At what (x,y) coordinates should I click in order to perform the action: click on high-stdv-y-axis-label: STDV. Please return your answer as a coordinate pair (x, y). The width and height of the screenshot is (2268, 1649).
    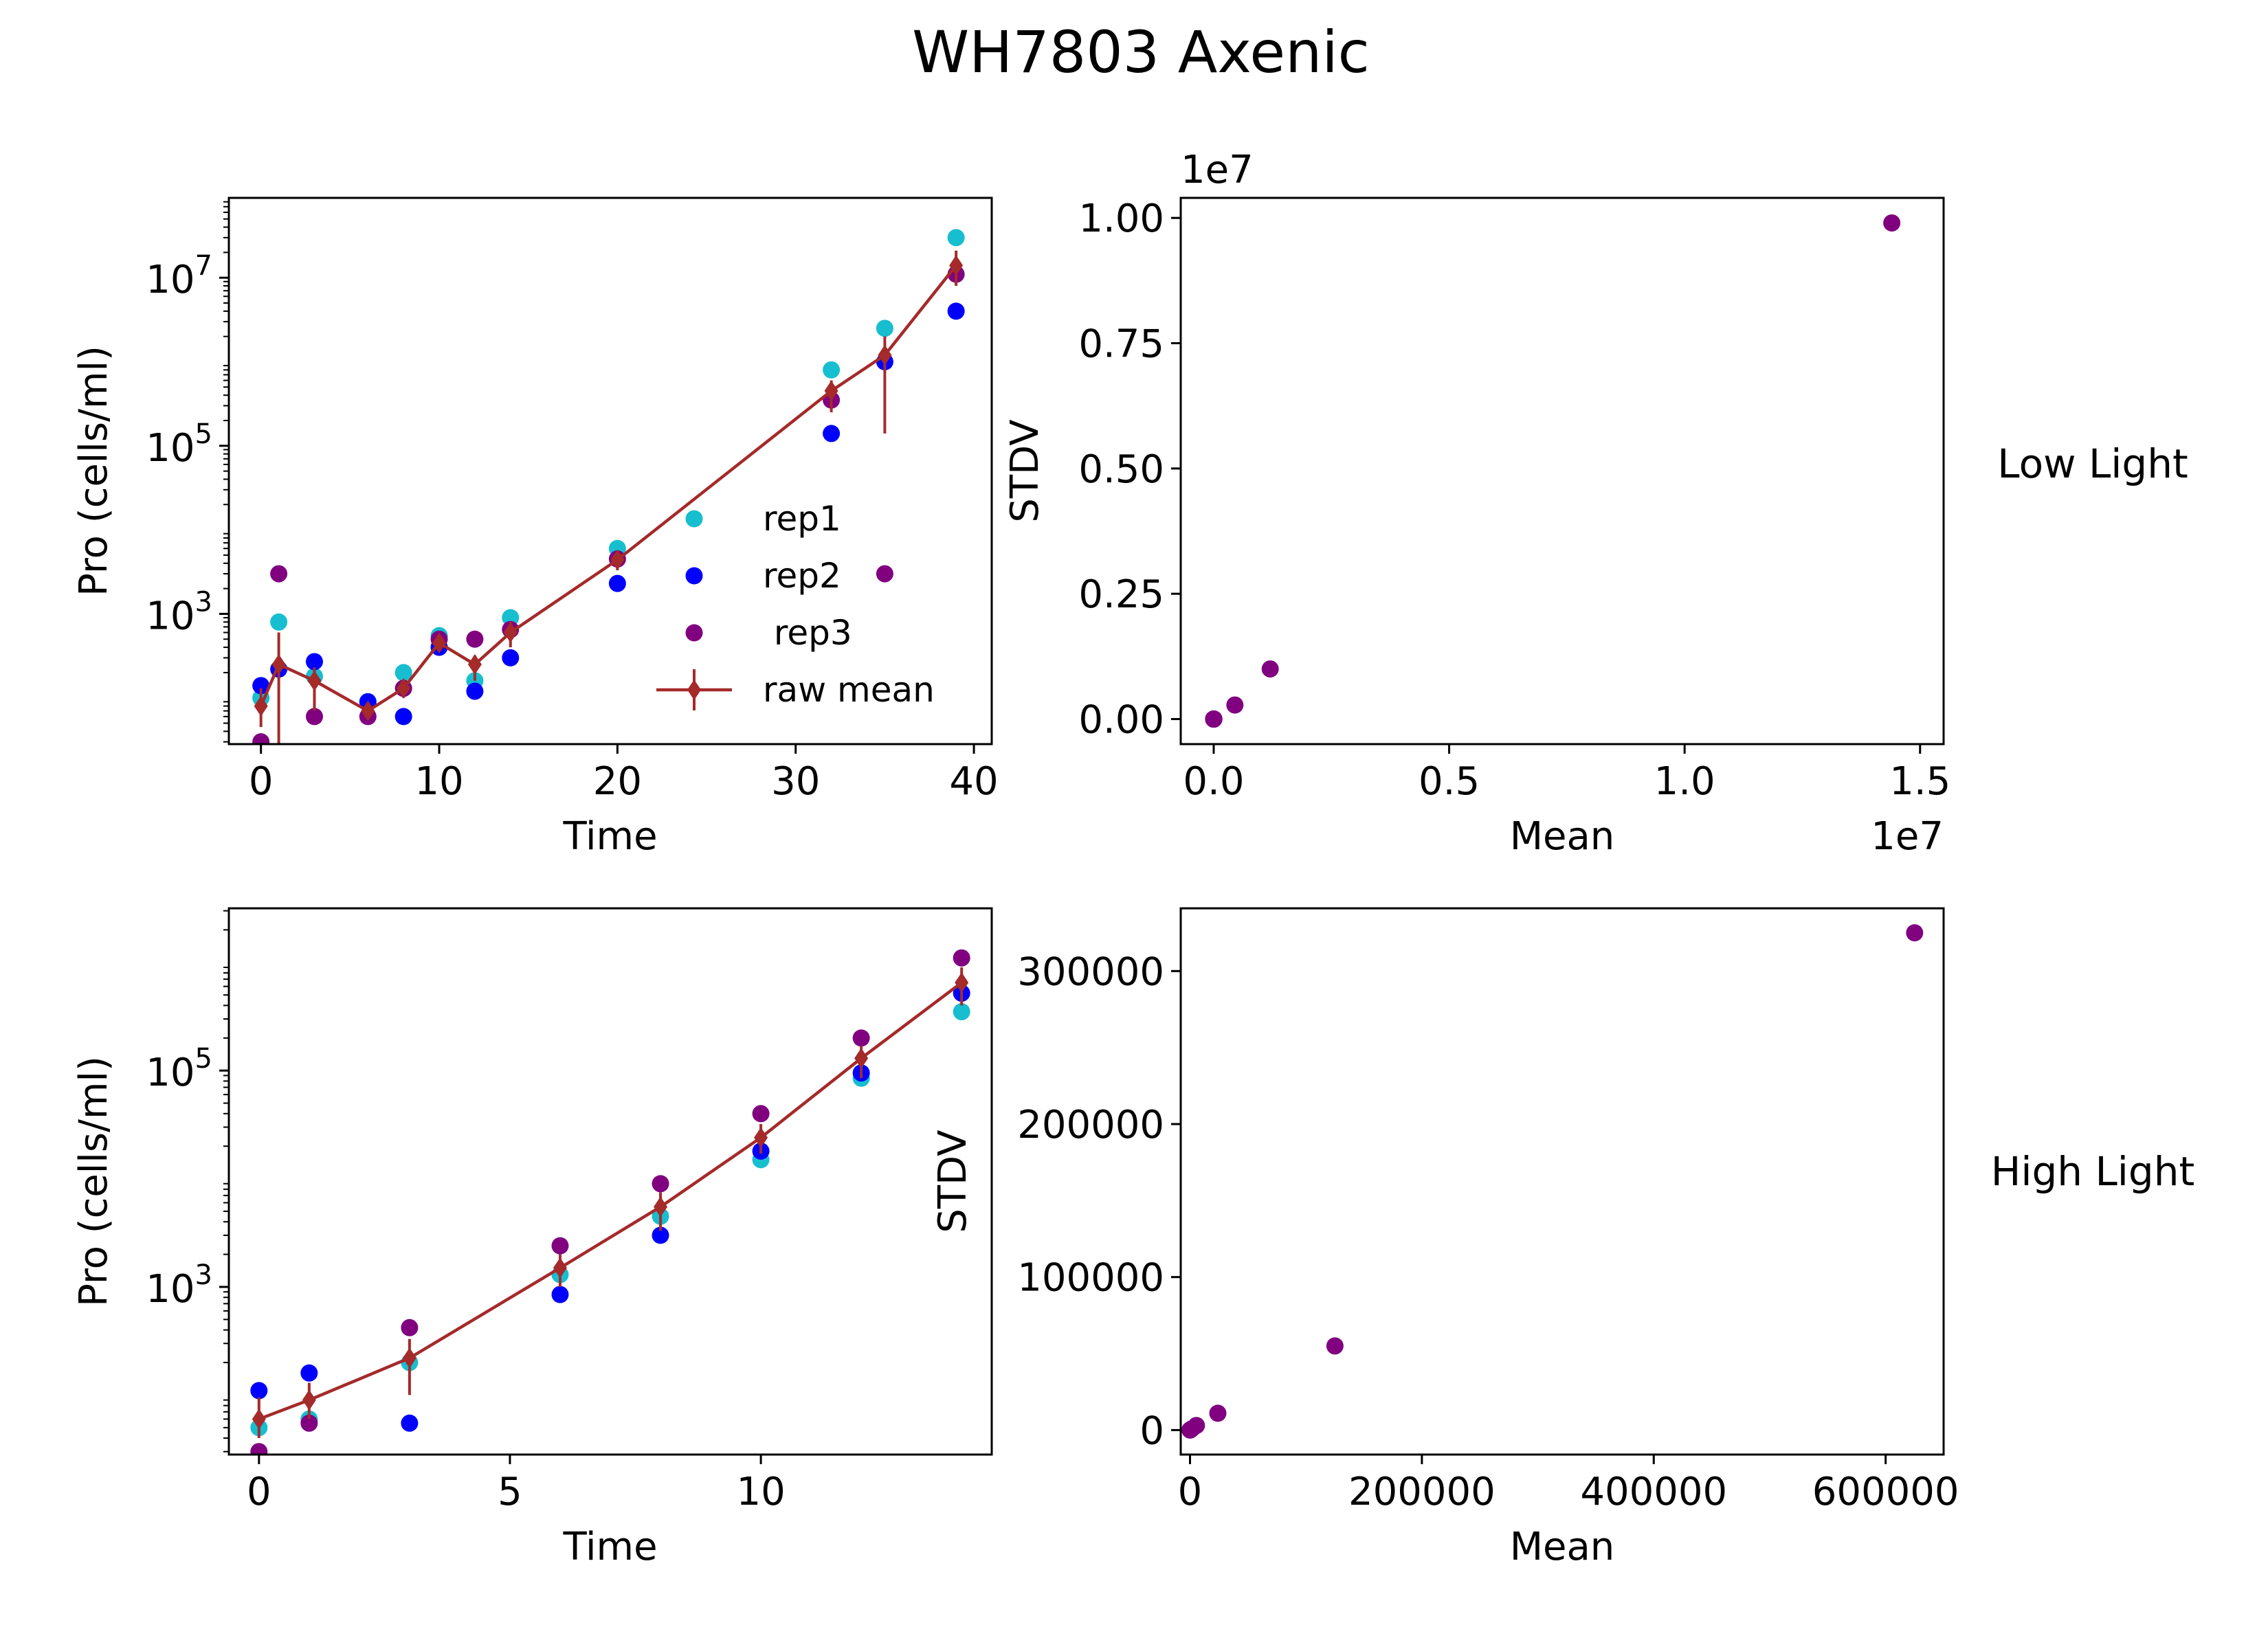
    Looking at the image, I should click on (953, 1181).